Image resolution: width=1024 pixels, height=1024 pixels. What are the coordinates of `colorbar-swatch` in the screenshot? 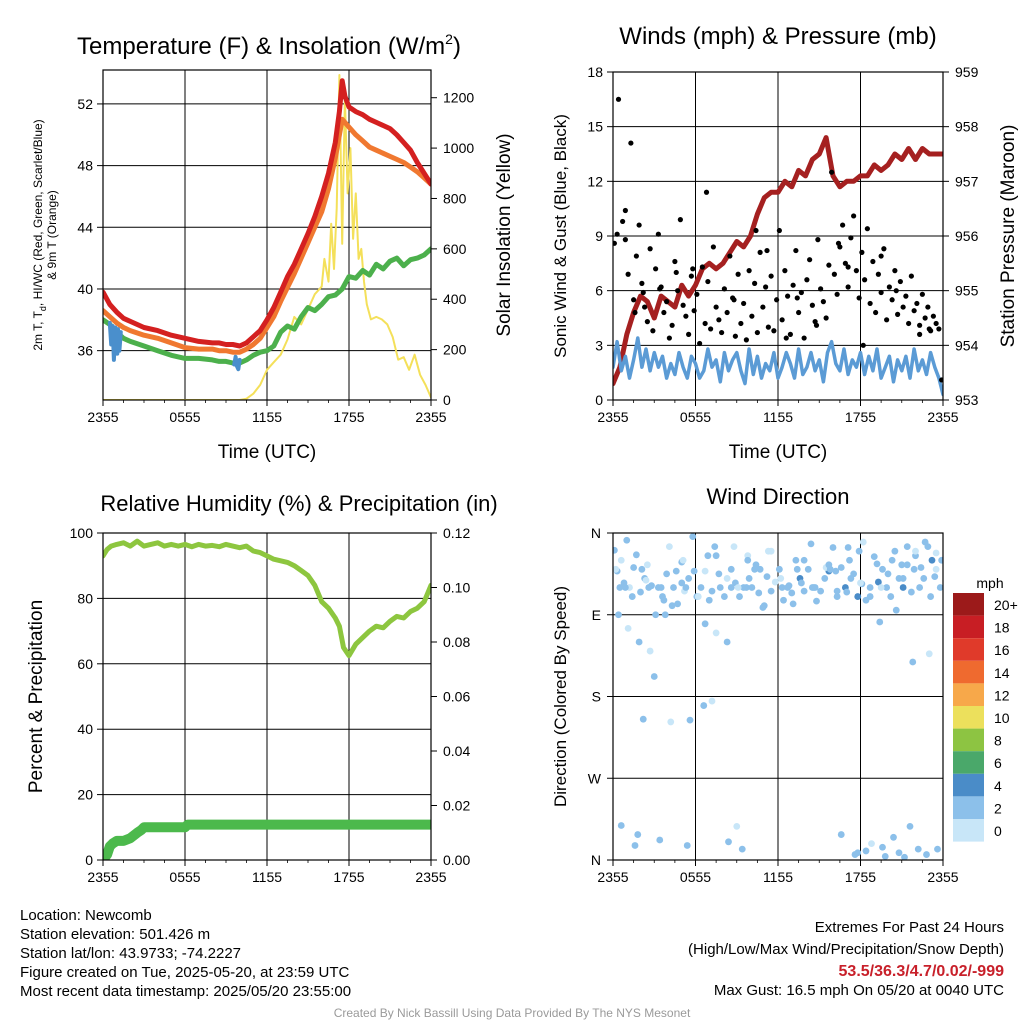 It's located at (968, 694).